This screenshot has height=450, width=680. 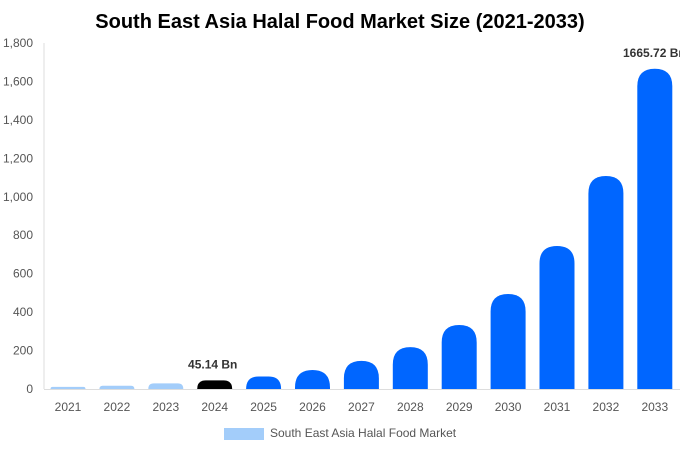 I want to click on x-tick-label: 2028, so click(x=410, y=407).